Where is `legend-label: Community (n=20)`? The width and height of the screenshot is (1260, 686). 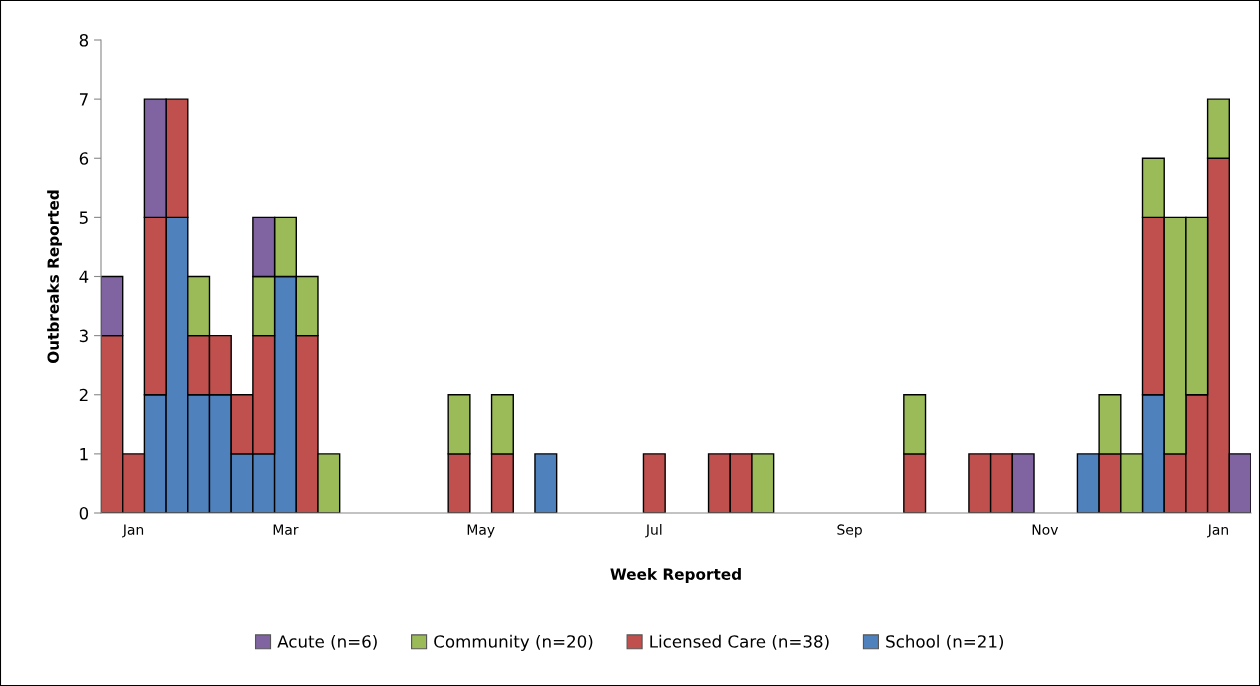 legend-label: Community (n=20) is located at coordinates (513, 642).